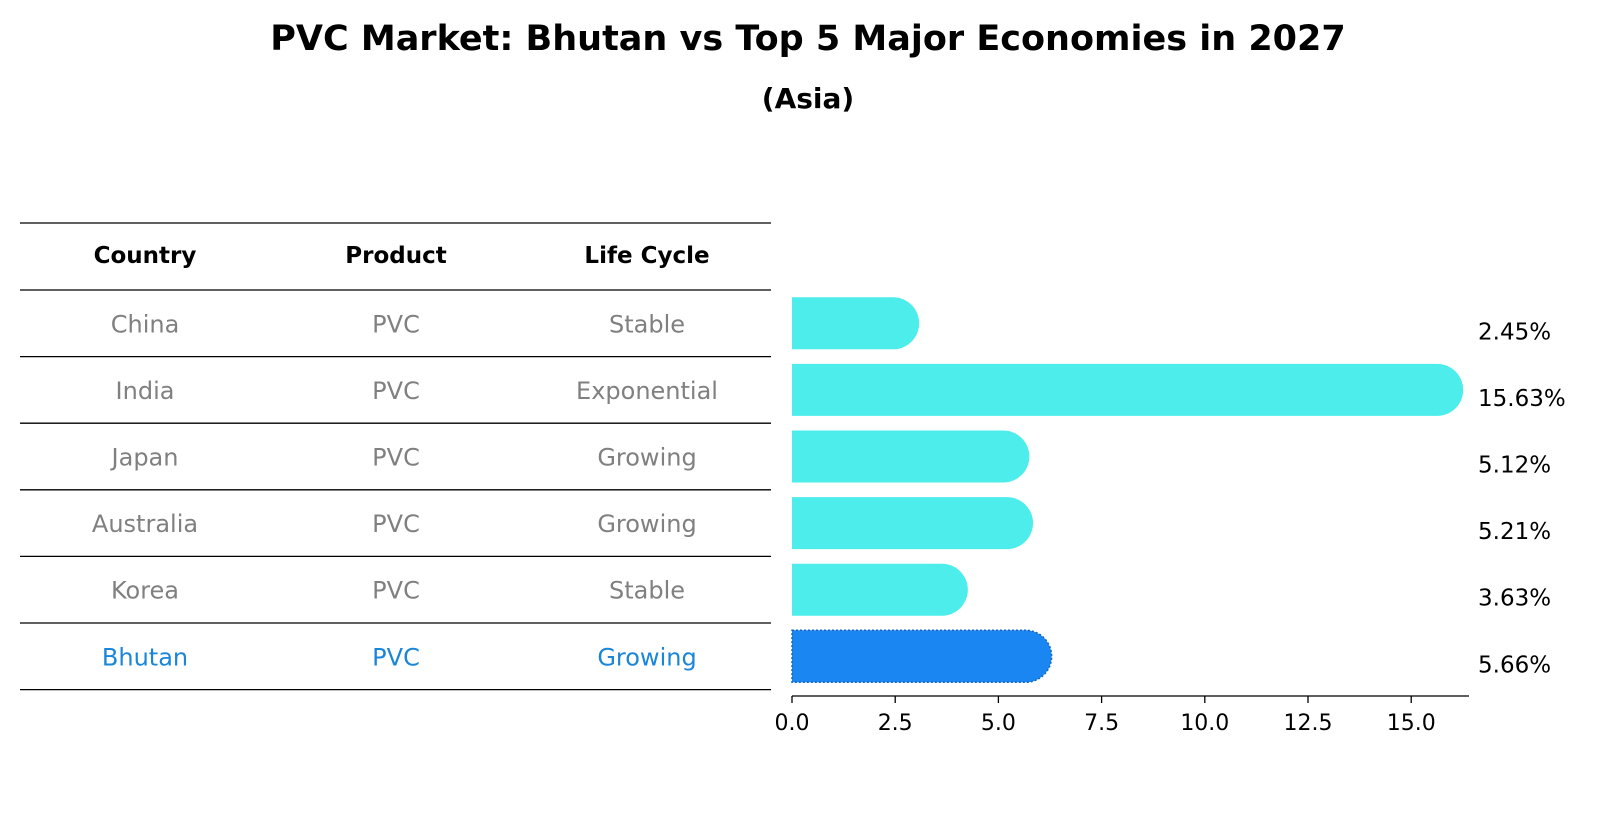 The image size is (1604, 823). What do you see at coordinates (1514, 532) in the screenshot?
I see `data-label-australia: 5.21%` at bounding box center [1514, 532].